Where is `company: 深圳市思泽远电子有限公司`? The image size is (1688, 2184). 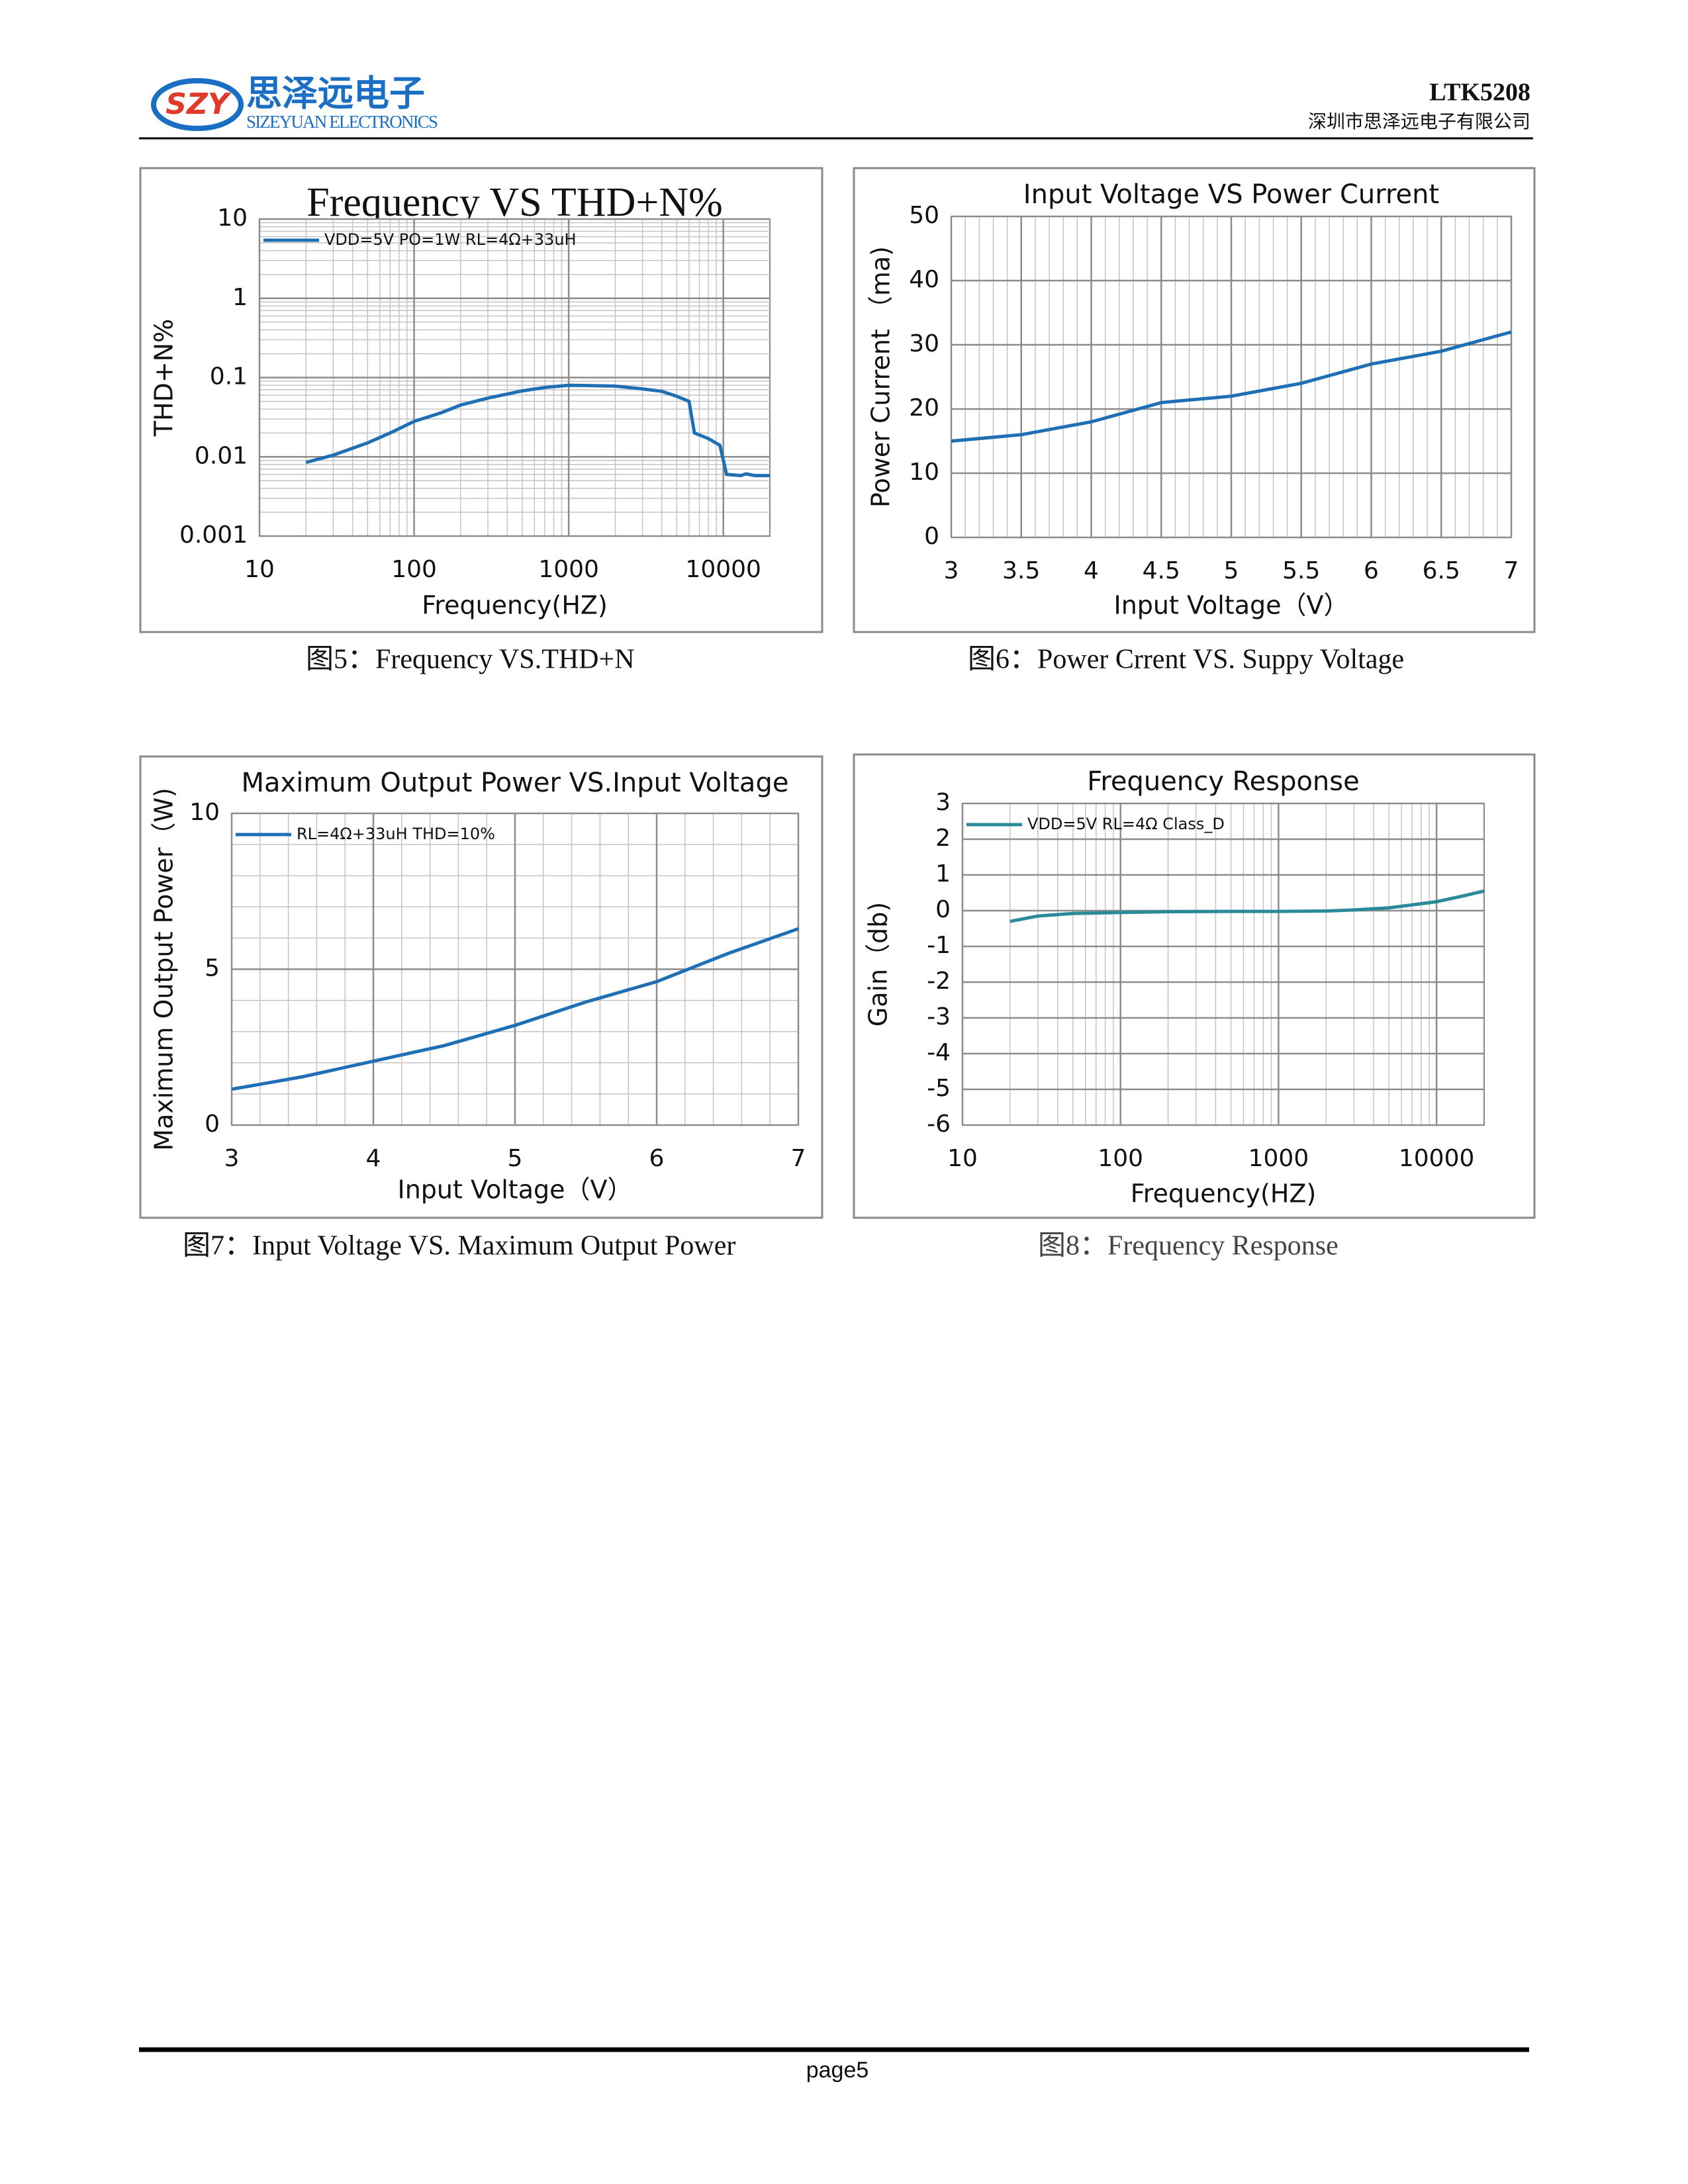
company: 深圳市思泽远电子有限公司 is located at coordinates (1419, 121).